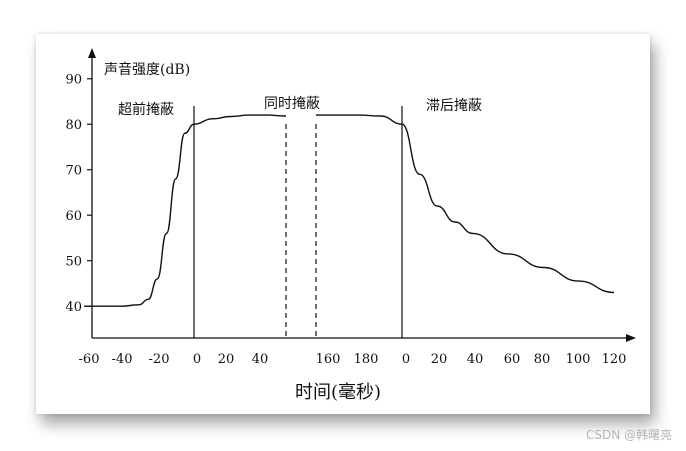 Image resolution: width=686 pixels, height=451 pixels. Describe the element at coordinates (73, 262) in the screenshot. I see `y-tick-label: 50` at that location.